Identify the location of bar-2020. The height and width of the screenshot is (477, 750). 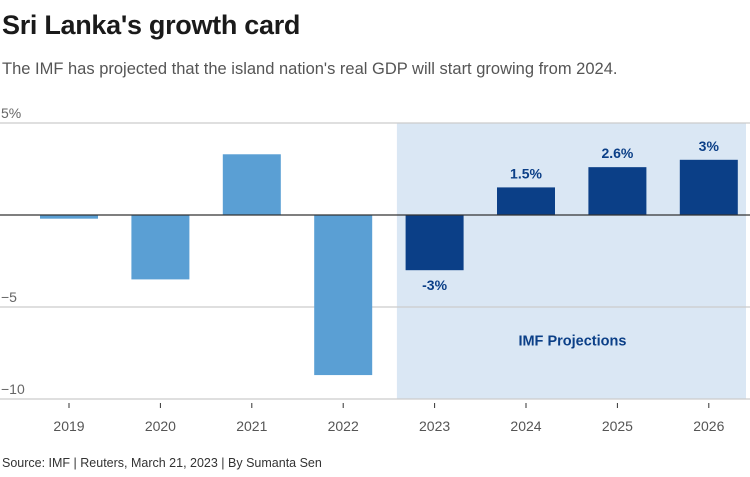
(160, 247).